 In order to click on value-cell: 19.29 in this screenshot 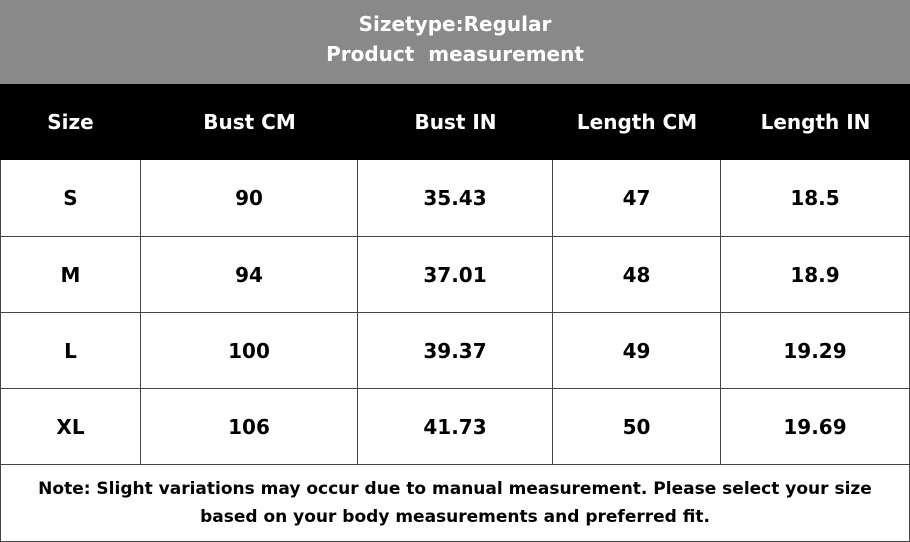, I will do `click(815, 351)`.